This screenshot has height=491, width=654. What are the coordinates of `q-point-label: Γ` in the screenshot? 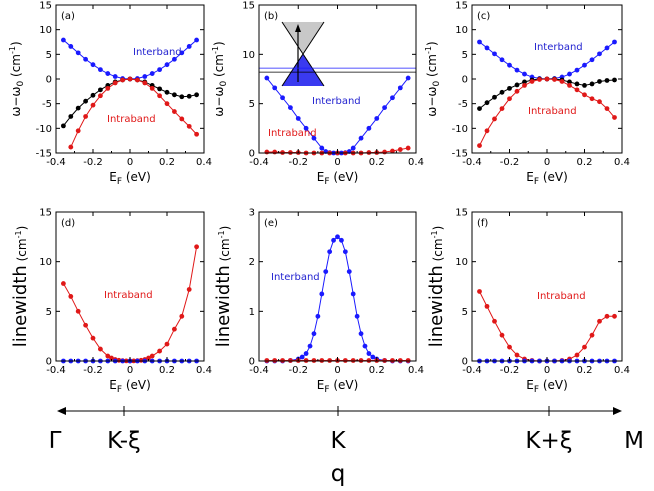 It's located at (55, 441).